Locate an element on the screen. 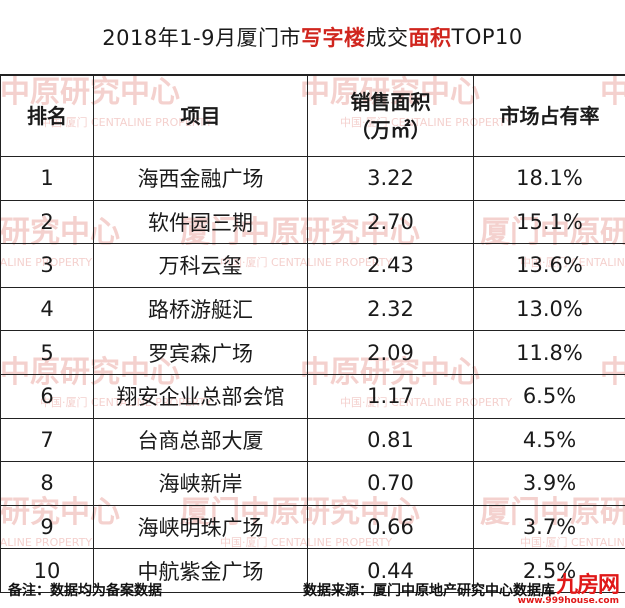 Image resolution: width=625 pixels, height=608 pixels. cell-rank: 7 is located at coordinates (47, 440).